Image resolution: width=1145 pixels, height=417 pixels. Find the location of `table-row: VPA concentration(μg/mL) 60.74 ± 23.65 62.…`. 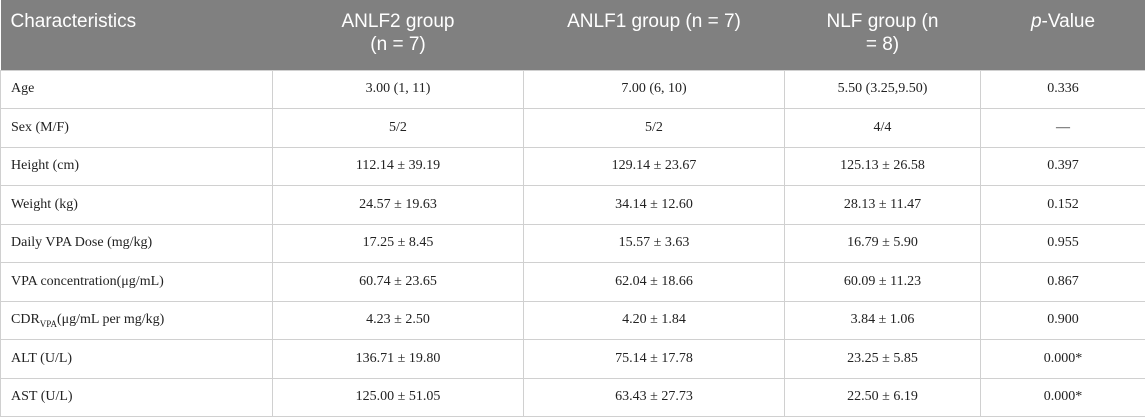

table-row: VPA concentration(μg/mL) 60.74 ± 23.65 62.… is located at coordinates (572, 282).